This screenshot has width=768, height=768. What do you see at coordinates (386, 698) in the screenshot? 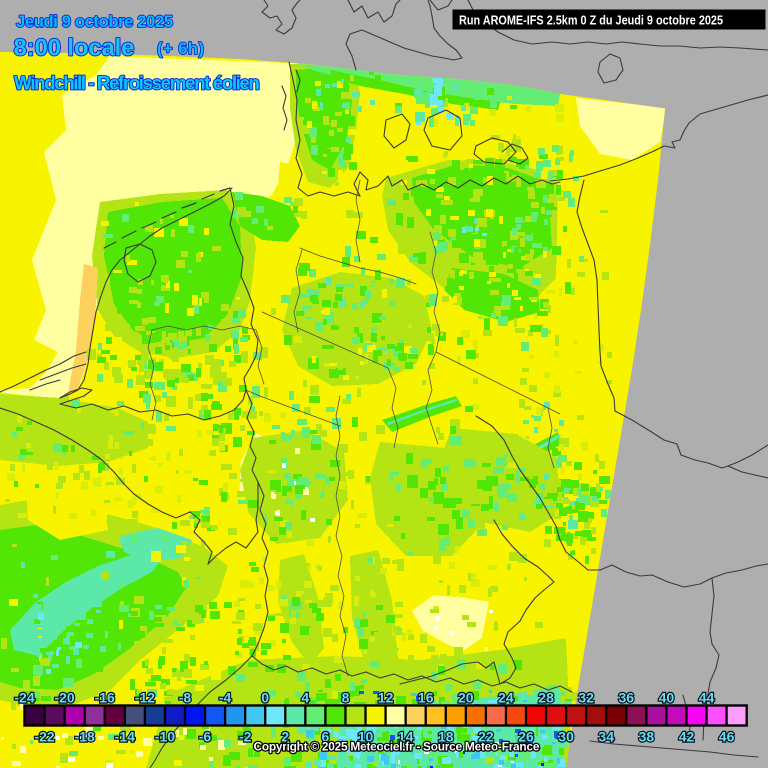
I see `svg-text: 12` at bounding box center [386, 698].